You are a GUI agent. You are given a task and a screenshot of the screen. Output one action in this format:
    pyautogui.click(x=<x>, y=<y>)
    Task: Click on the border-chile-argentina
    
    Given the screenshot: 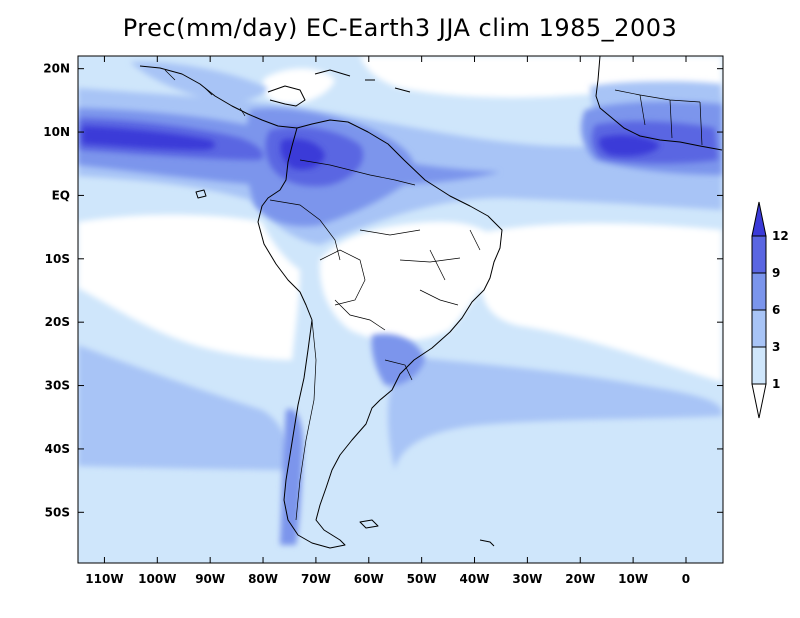 What is the action you would take?
    pyautogui.click(x=306, y=420)
    